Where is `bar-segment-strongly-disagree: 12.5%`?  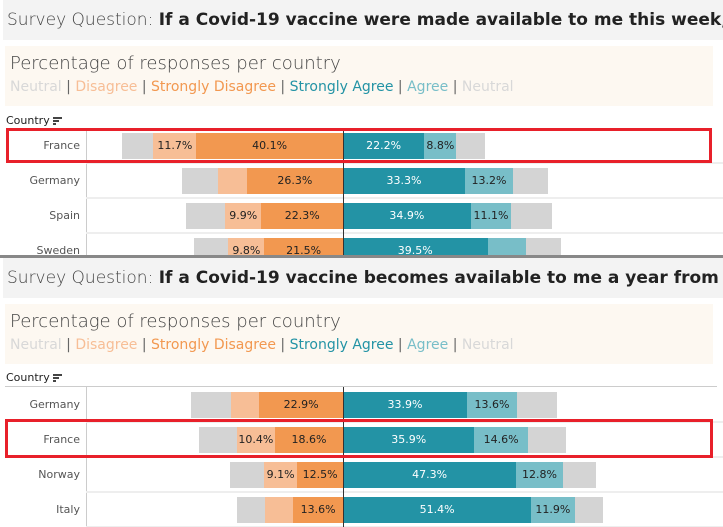 bar-segment-strongly-disagree: 12.5% is located at coordinates (320, 475).